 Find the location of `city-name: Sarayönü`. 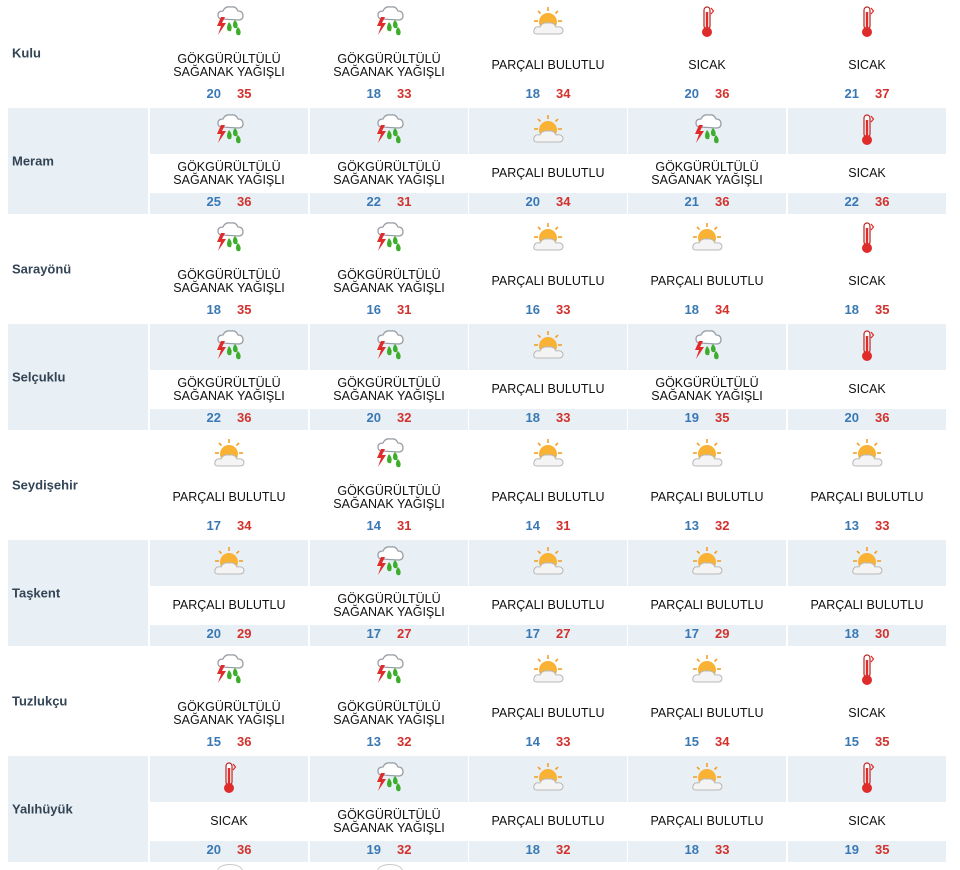

city-name: Sarayönü is located at coordinates (42, 269).